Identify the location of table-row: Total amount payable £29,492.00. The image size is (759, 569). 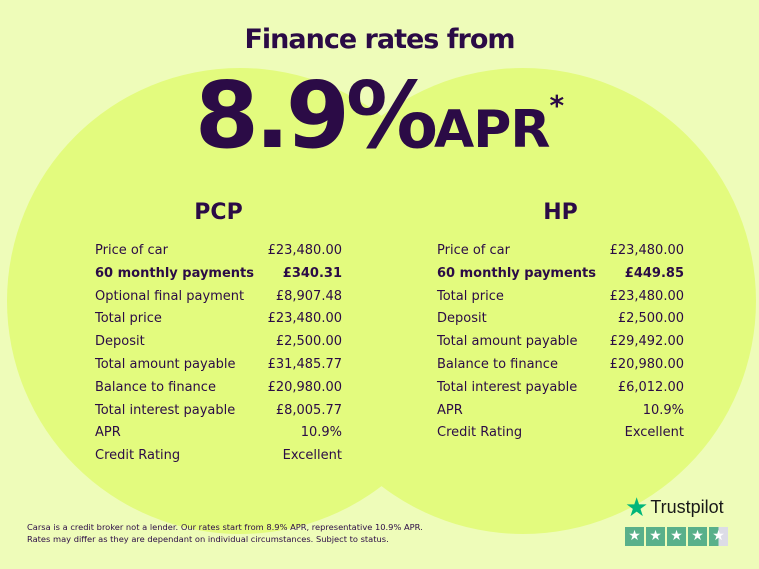
(560, 342).